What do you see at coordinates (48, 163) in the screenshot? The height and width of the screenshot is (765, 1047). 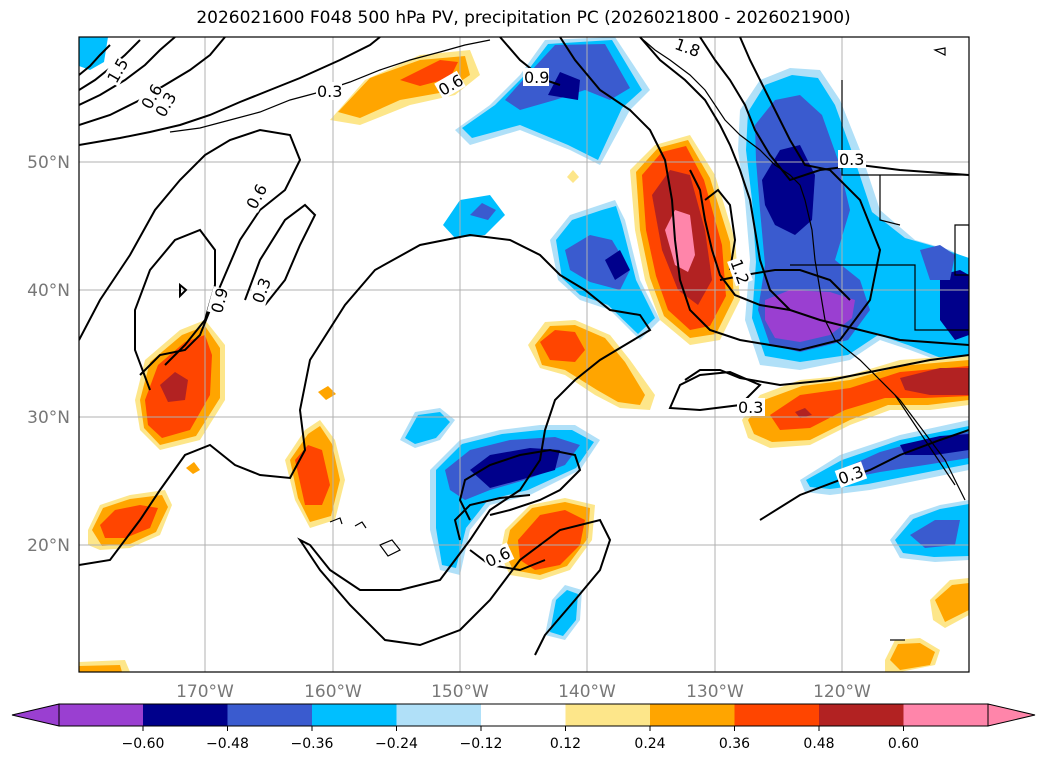 I see `lat-label-50n: 50°N` at bounding box center [48, 163].